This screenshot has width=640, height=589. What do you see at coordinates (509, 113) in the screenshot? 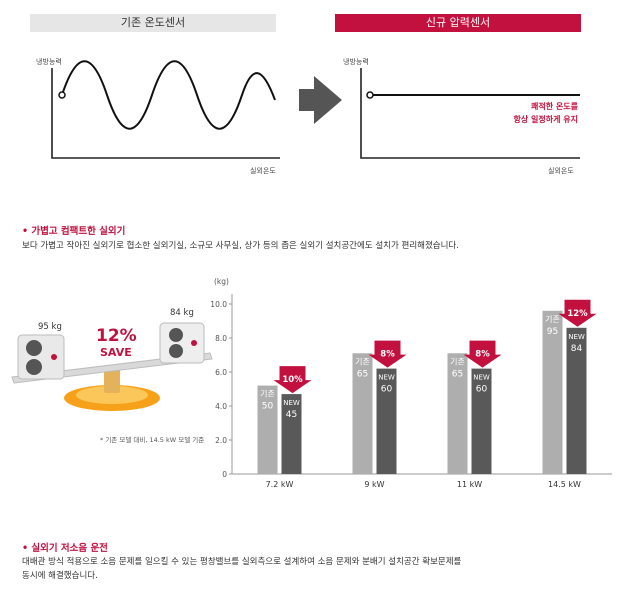
I see `right-note: 쾌적한 온도를 항상 일정하게 유지` at bounding box center [509, 113].